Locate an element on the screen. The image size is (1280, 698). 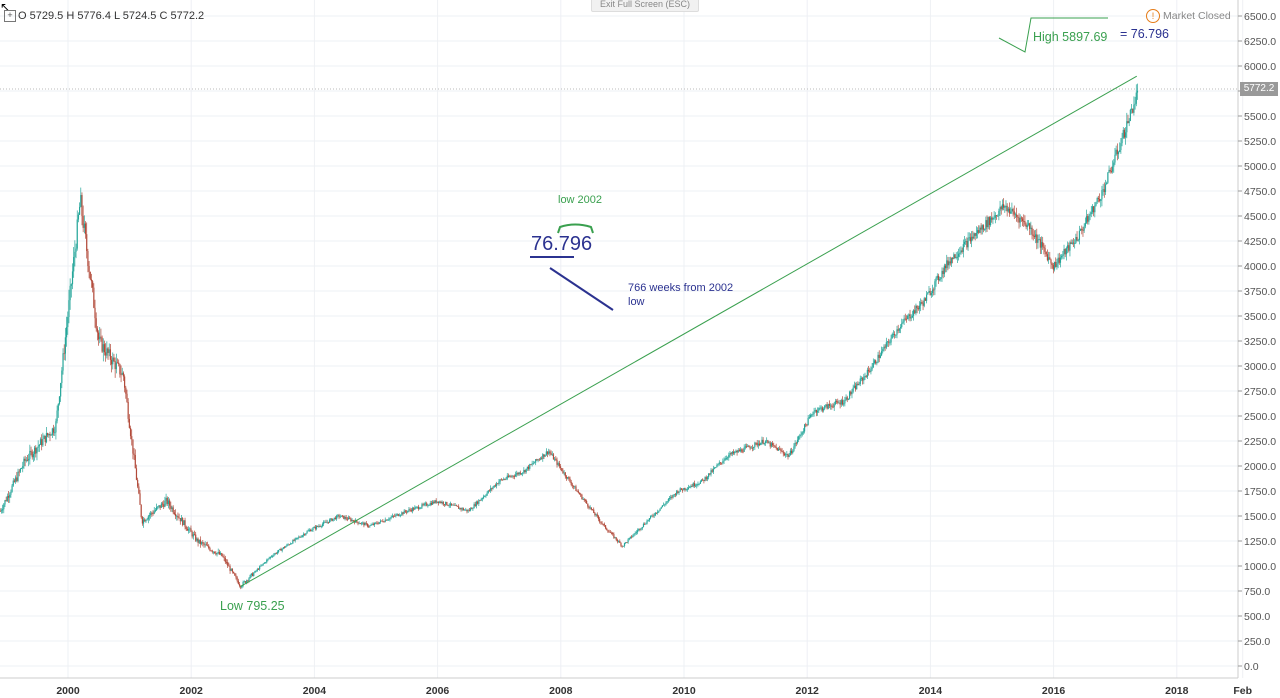
y-tick-label: 4250.0 is located at coordinates (1260, 242).